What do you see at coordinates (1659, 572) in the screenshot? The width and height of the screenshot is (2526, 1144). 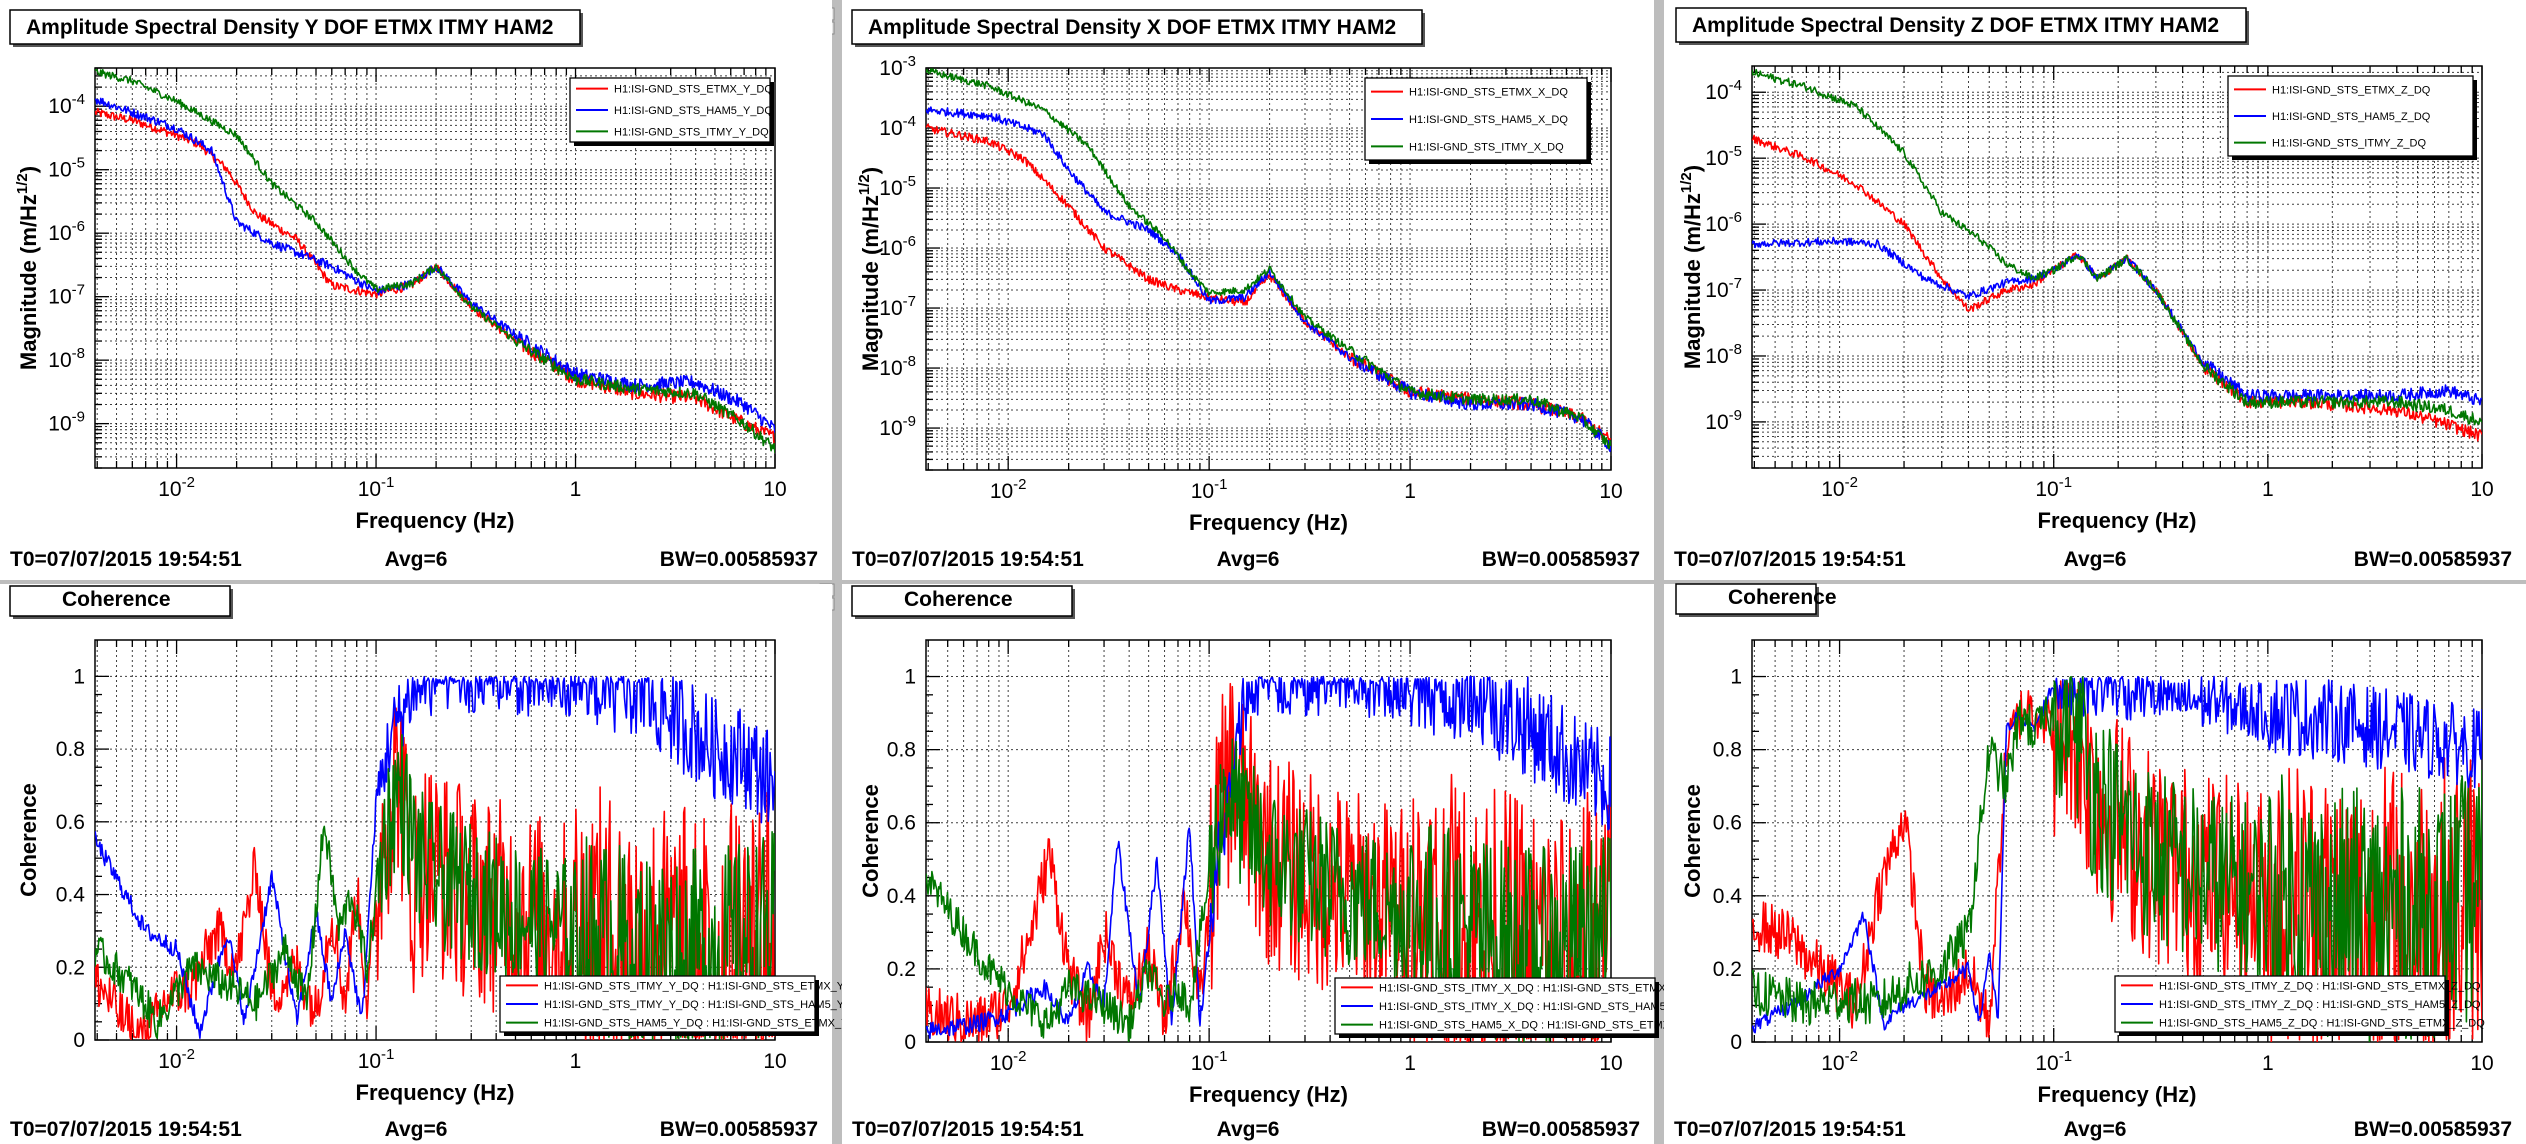 I see `panel-divider` at bounding box center [1659, 572].